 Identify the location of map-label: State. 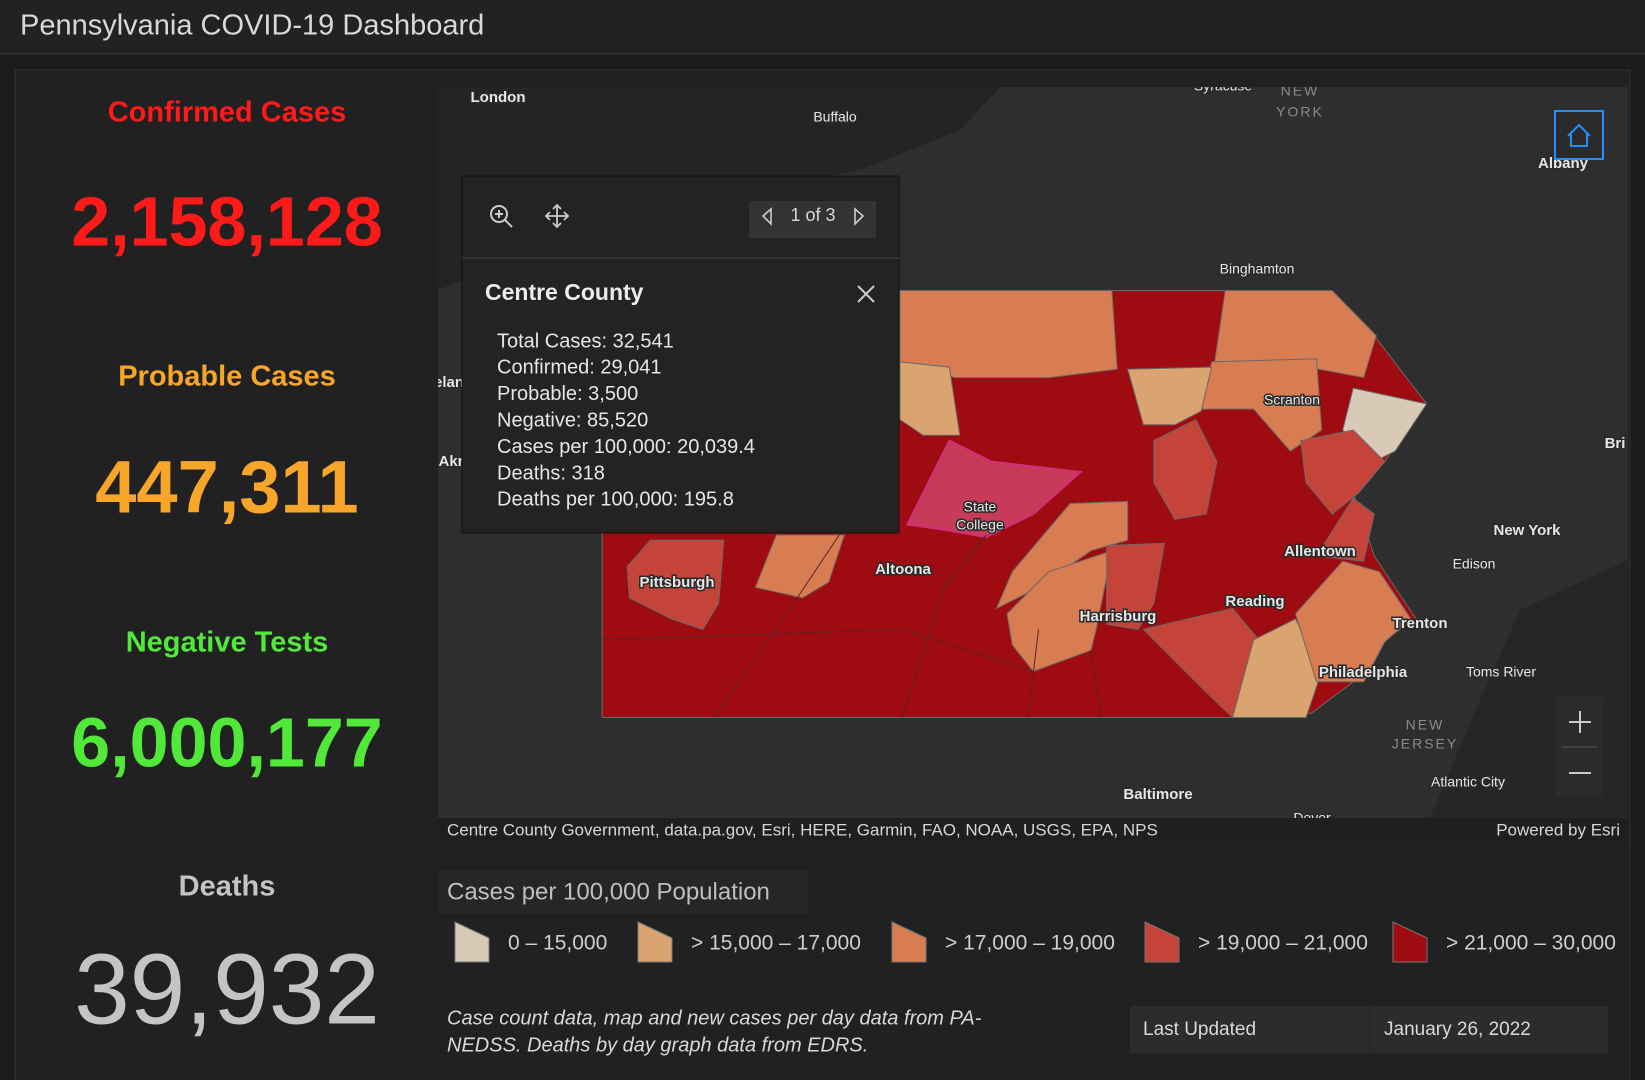
(980, 507).